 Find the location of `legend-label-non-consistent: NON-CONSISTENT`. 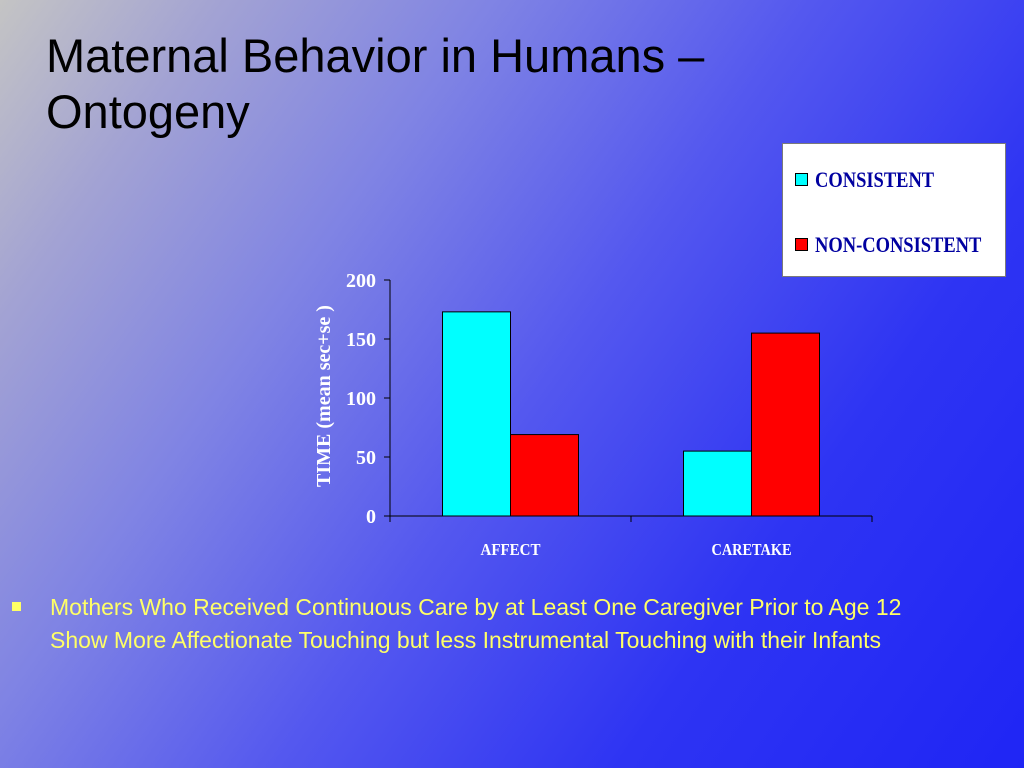

legend-label-non-consistent: NON-CONSISTENT is located at coordinates (898, 244).